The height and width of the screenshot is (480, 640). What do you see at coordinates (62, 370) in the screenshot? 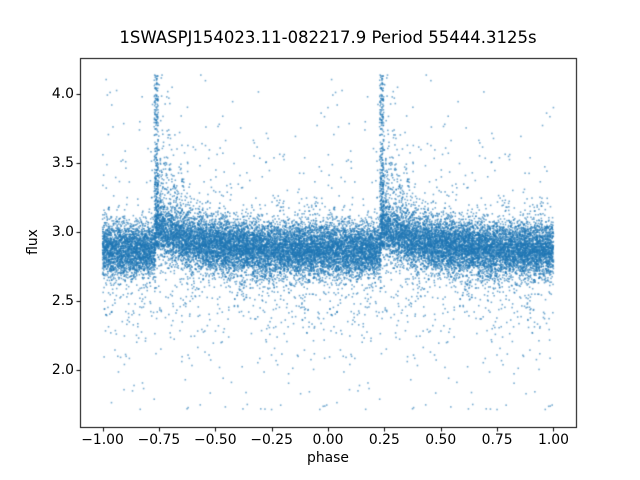
I see `y-tick-label: 2.0` at bounding box center [62, 370].